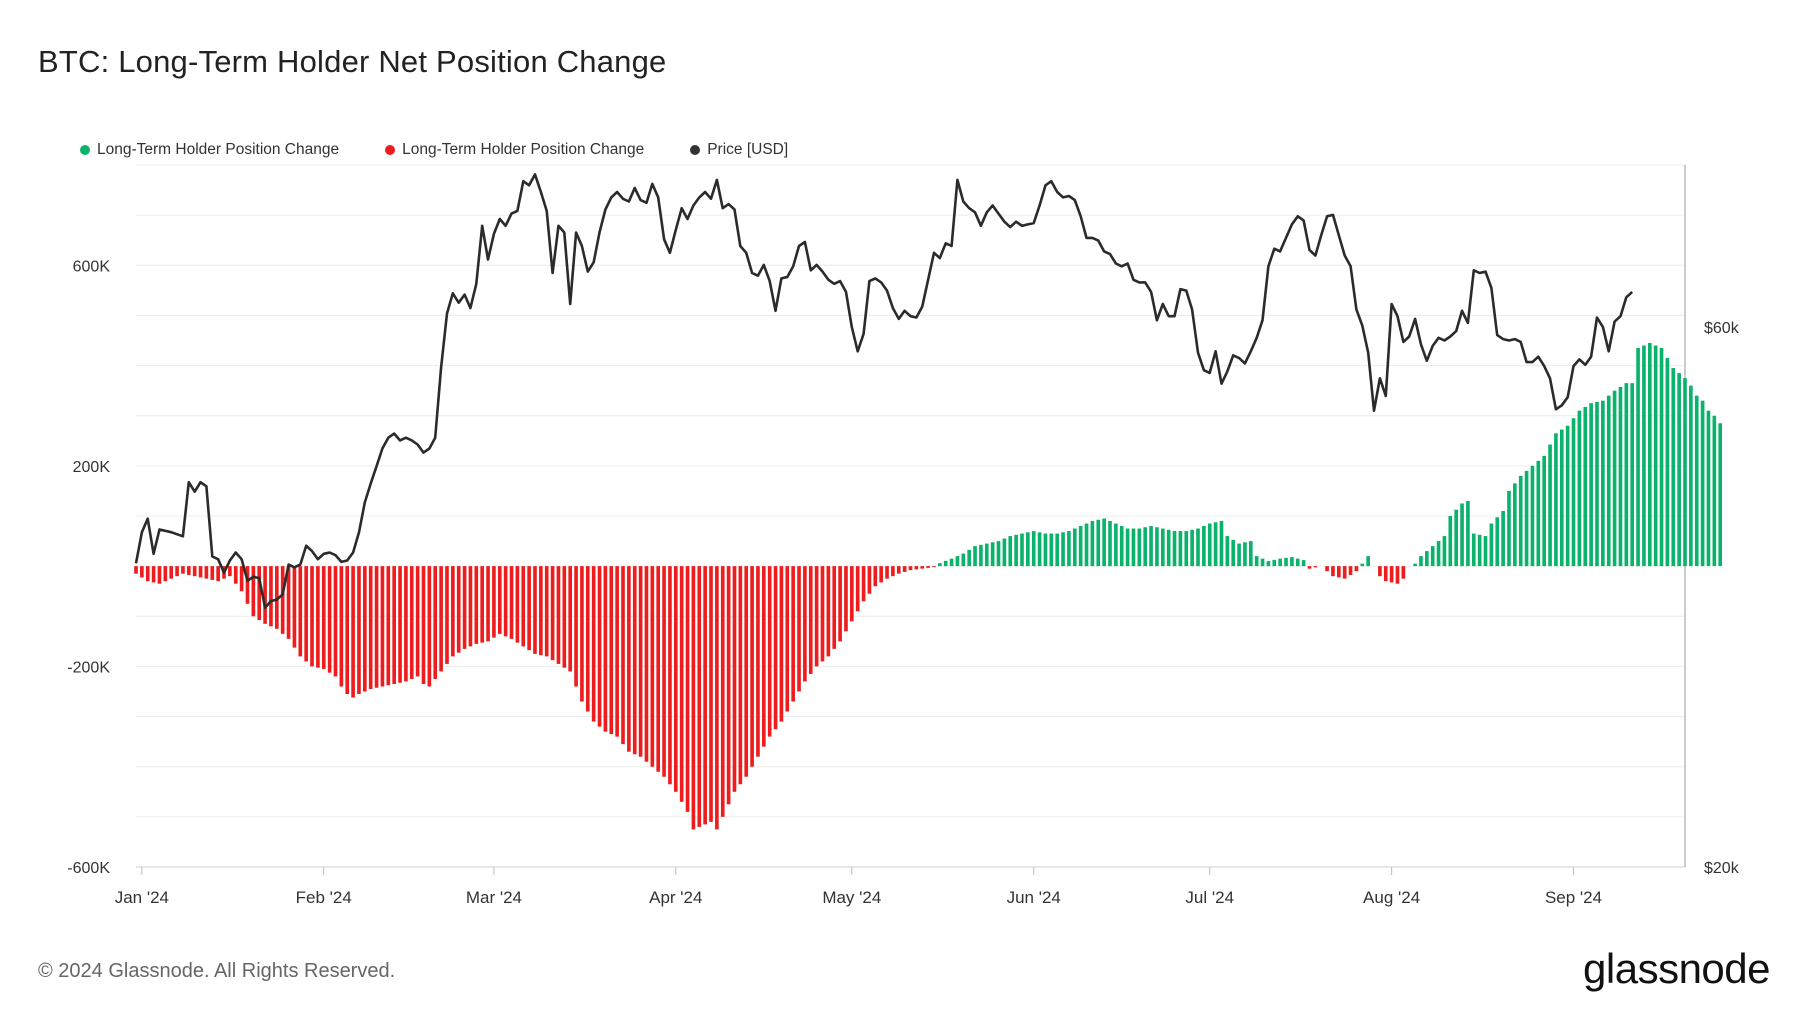  Describe the element at coordinates (1573, 897) in the screenshot. I see `x-axis-tick-label: Sep '24` at that location.